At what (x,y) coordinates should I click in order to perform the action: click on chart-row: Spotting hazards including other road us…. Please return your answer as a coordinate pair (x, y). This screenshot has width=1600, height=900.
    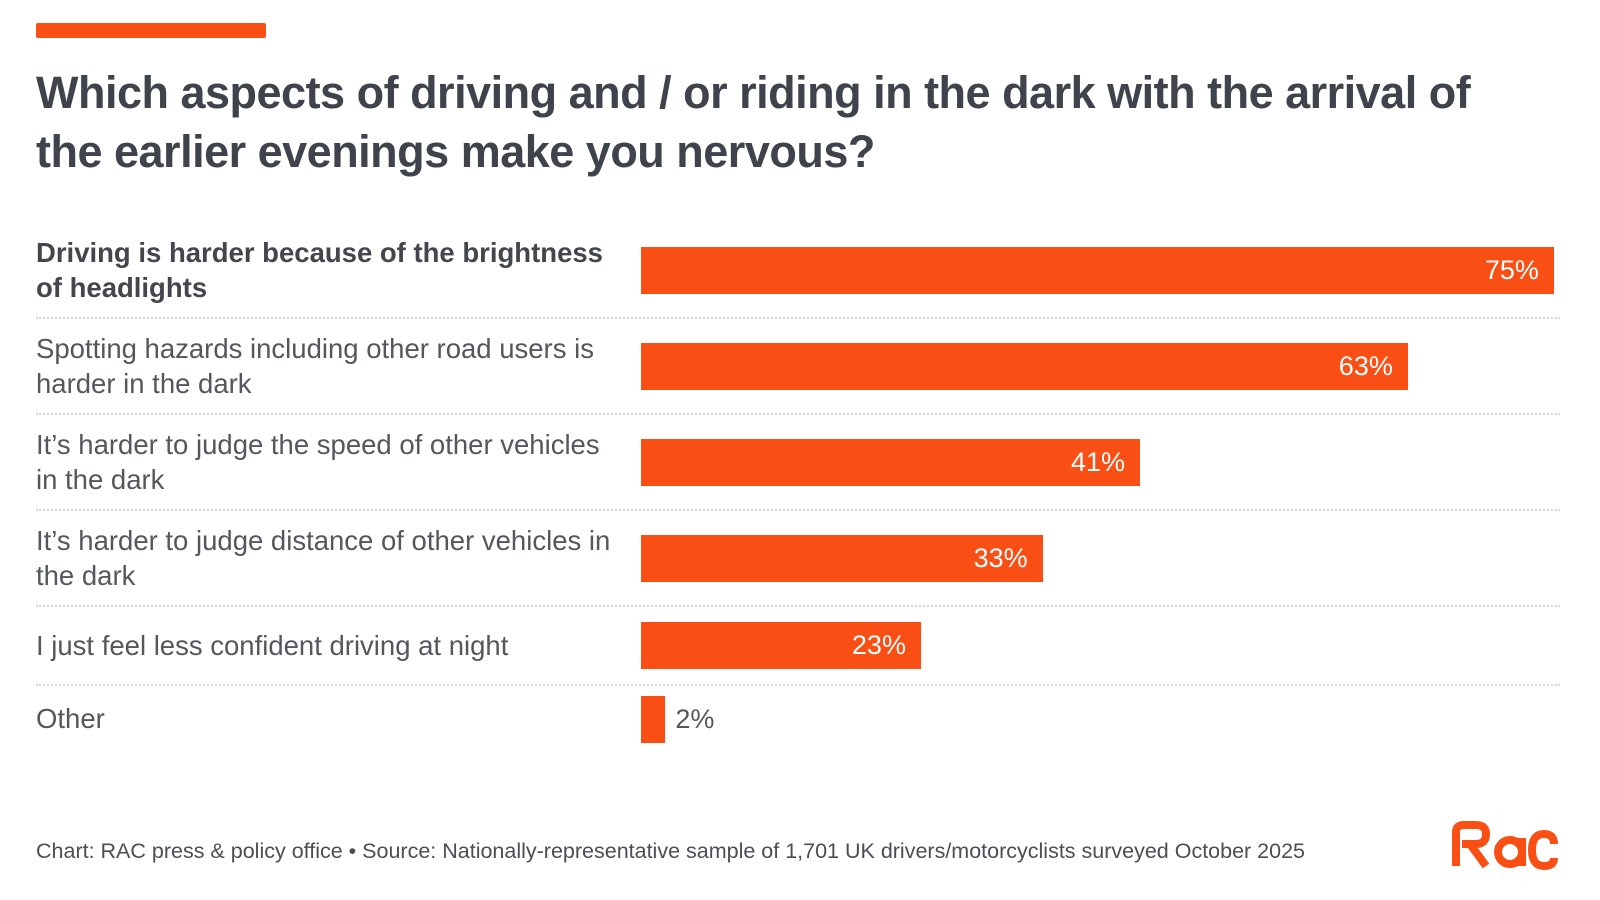
    Looking at the image, I should click on (798, 367).